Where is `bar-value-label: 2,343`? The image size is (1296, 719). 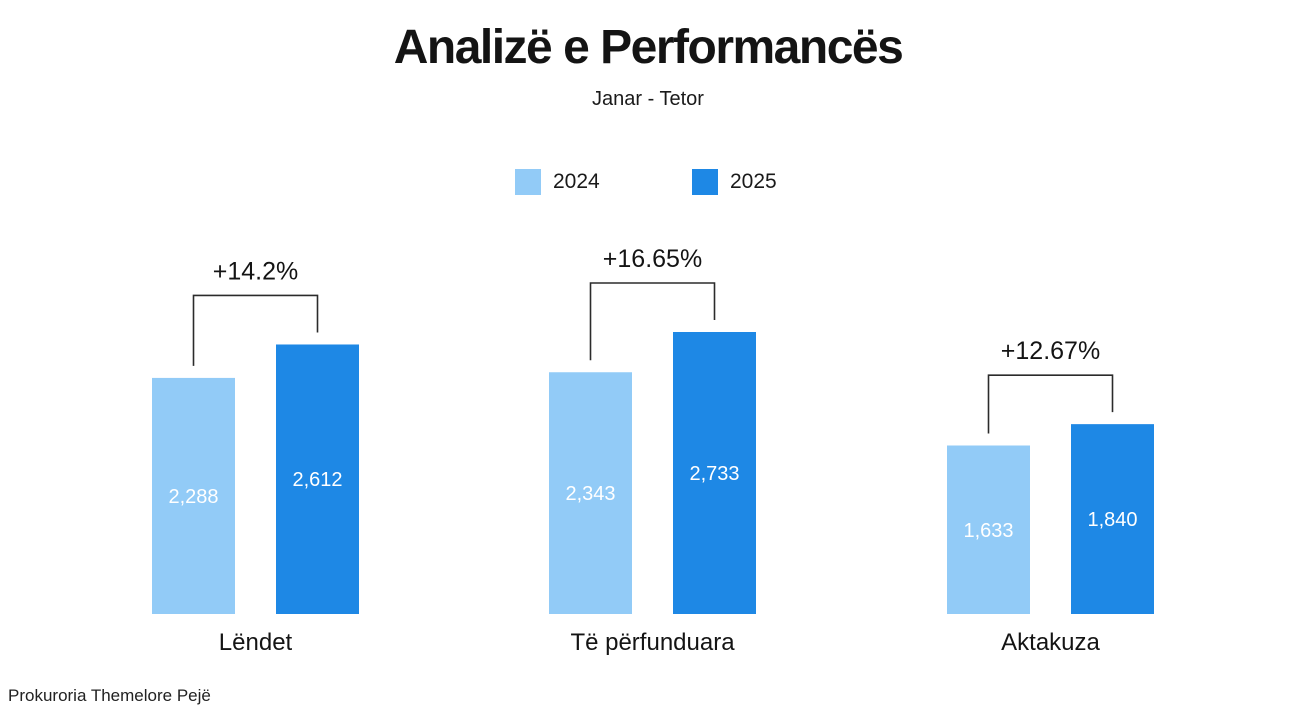
bar-value-label: 2,343 is located at coordinates (590, 494).